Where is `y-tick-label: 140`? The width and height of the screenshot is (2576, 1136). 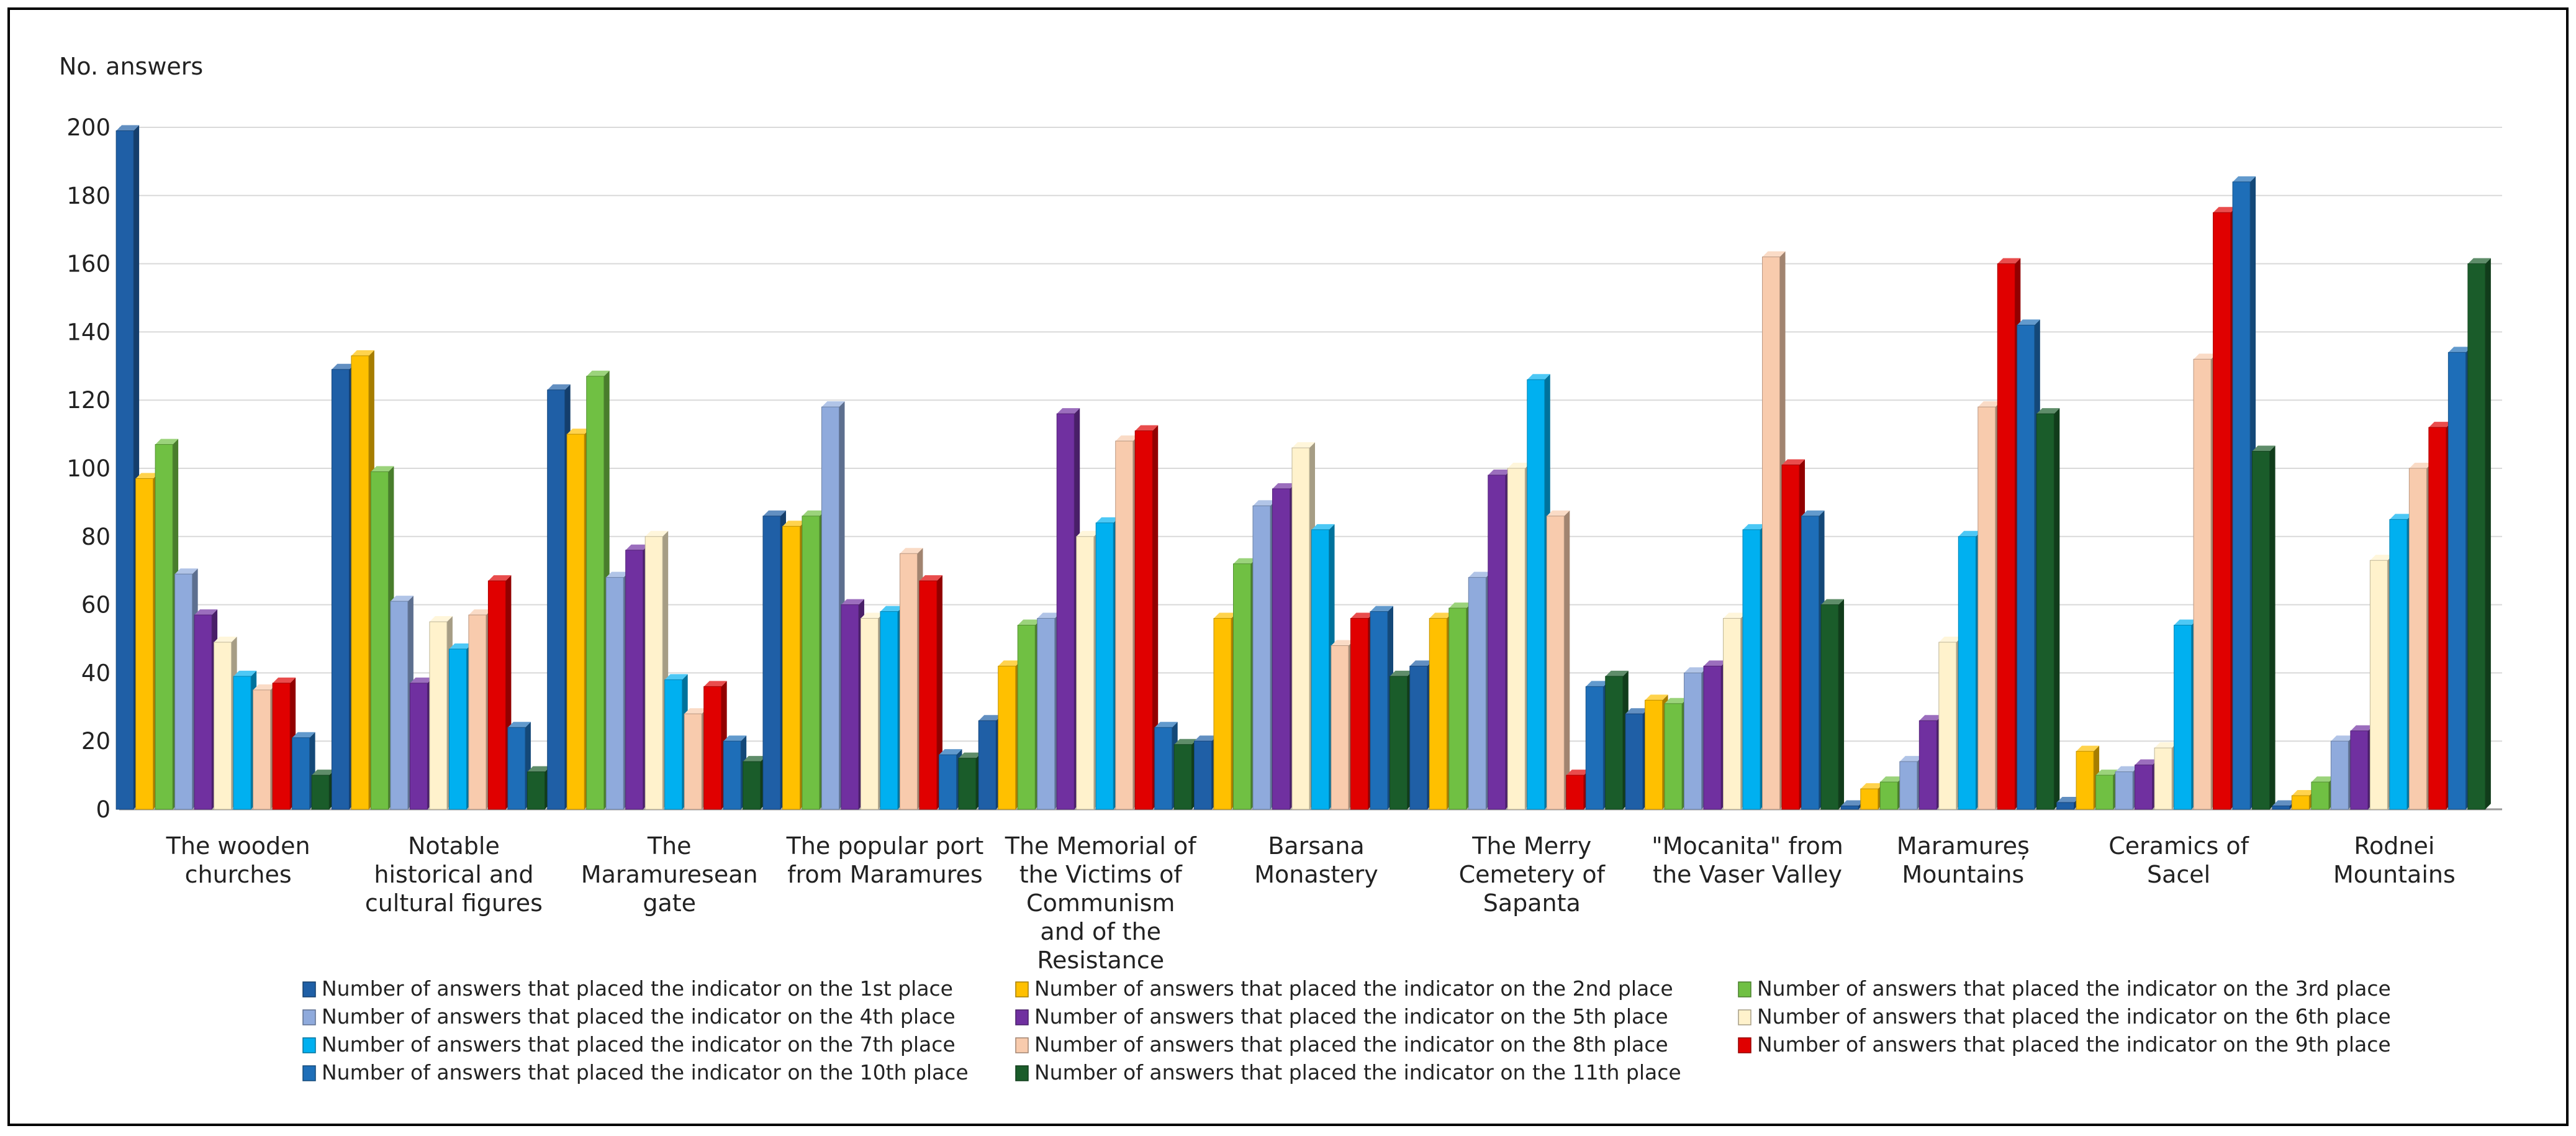 y-tick-label: 140 is located at coordinates (88, 332).